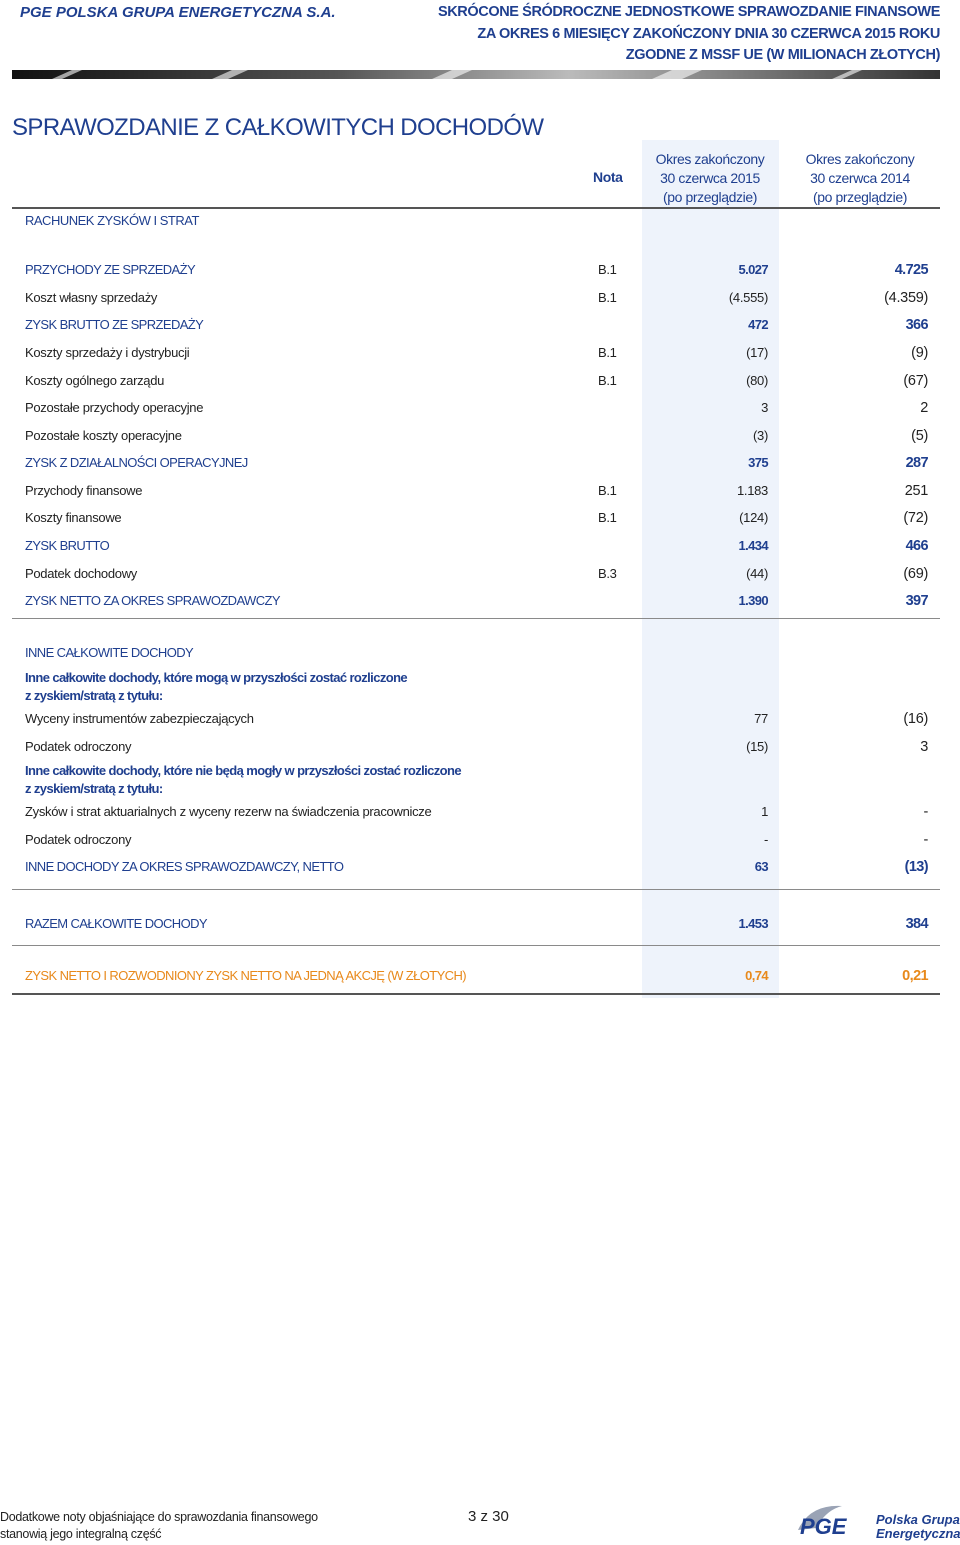 The height and width of the screenshot is (1545, 960). Describe the element at coordinates (139, 718) in the screenshot. I see `row-label: Wyceny instrumentów zabezpieczających` at that location.